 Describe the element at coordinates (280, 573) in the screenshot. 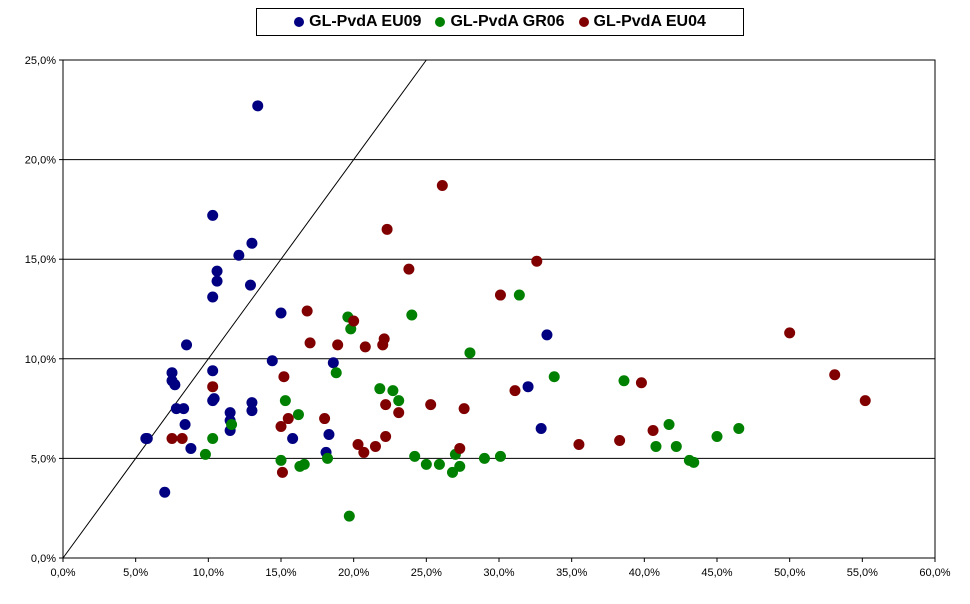

I see `x-tick-label: 15,0%` at that location.